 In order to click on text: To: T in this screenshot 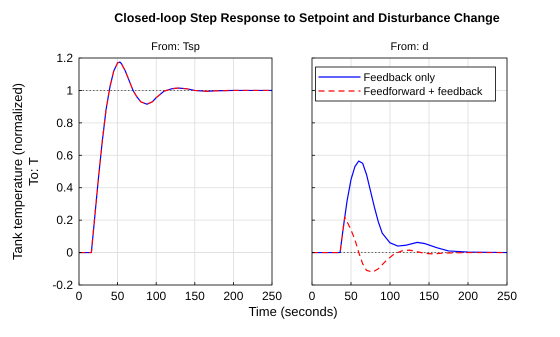, I will do `click(33, 171)`.